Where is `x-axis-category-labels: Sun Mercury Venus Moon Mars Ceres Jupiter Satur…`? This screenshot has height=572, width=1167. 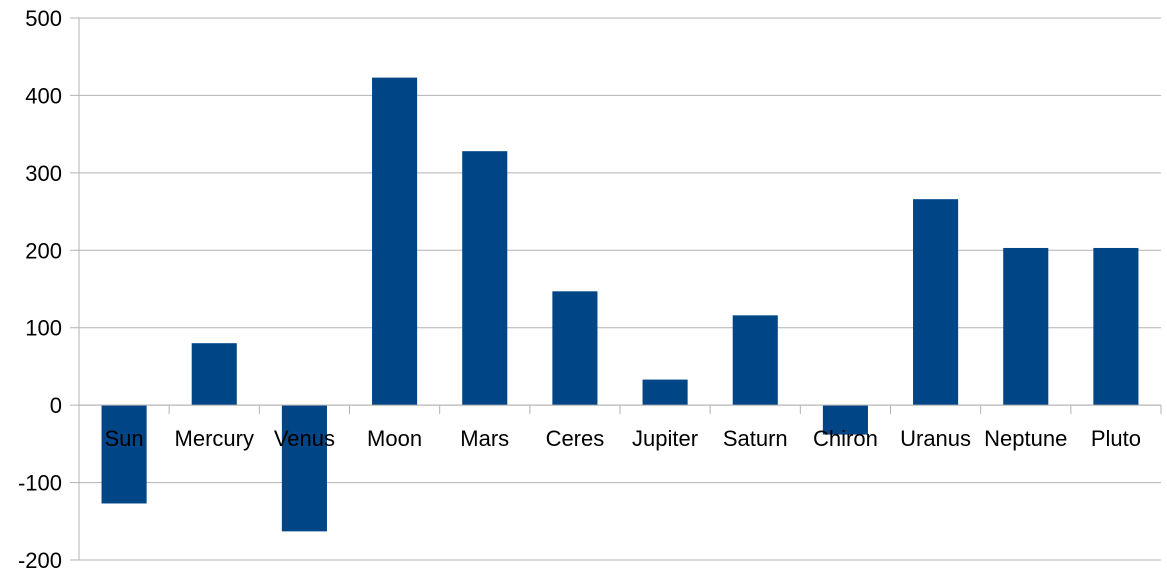 x-axis-category-labels: Sun Mercury Venus Moon Mars Ceres Jupiter Satur… is located at coordinates (623, 438).